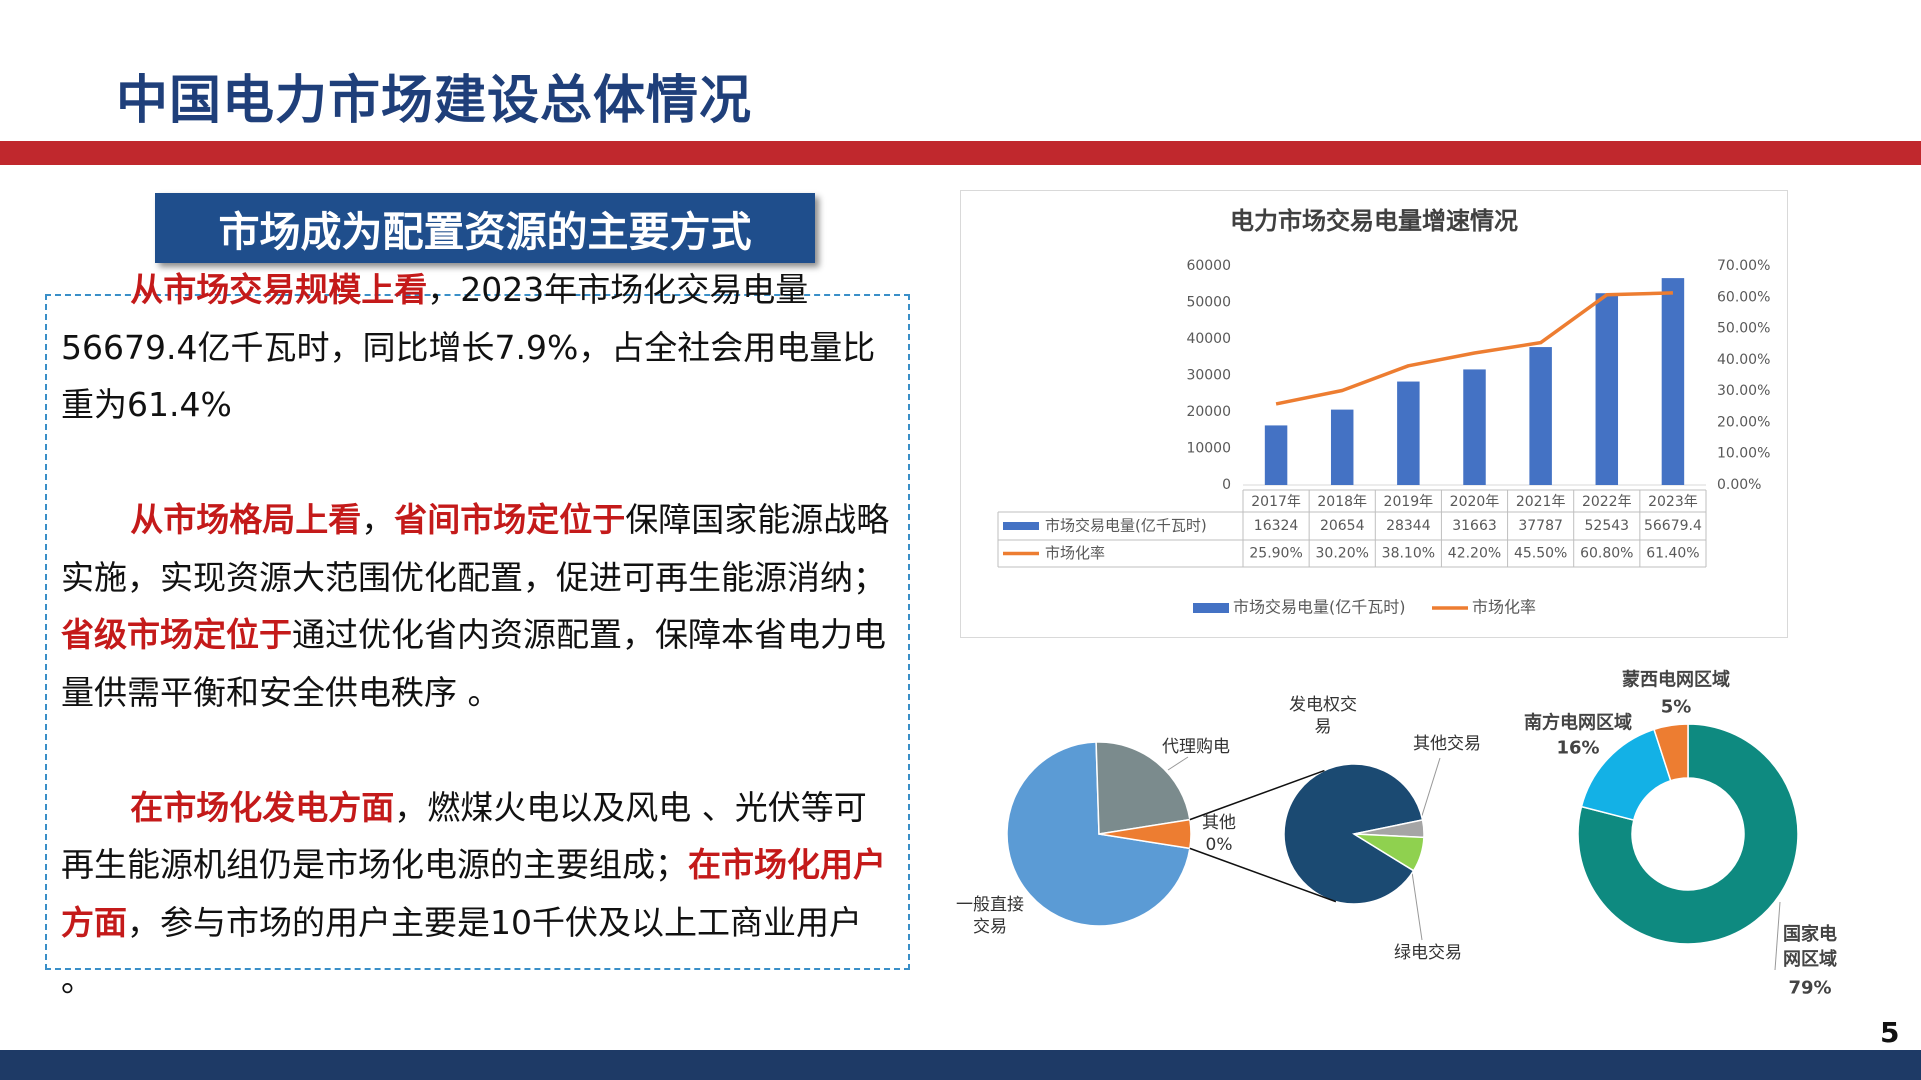  What do you see at coordinates (378, 519) in the screenshot?
I see `text-run: ，` at bounding box center [378, 519].